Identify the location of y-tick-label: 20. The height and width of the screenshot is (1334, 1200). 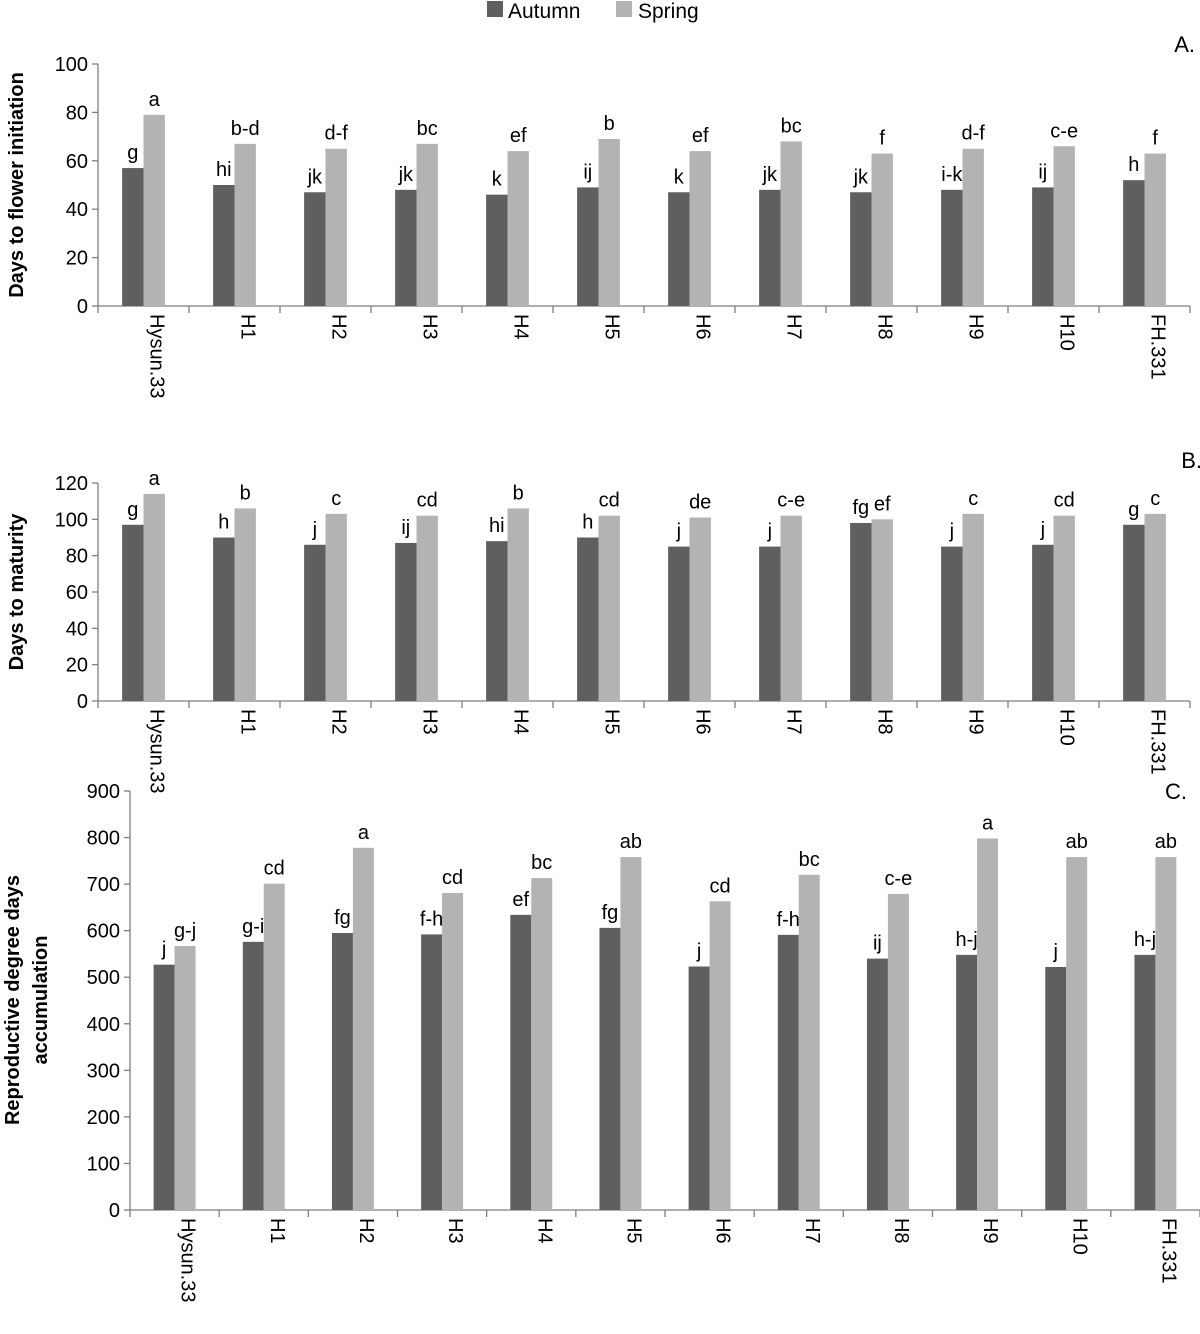
(77, 259).